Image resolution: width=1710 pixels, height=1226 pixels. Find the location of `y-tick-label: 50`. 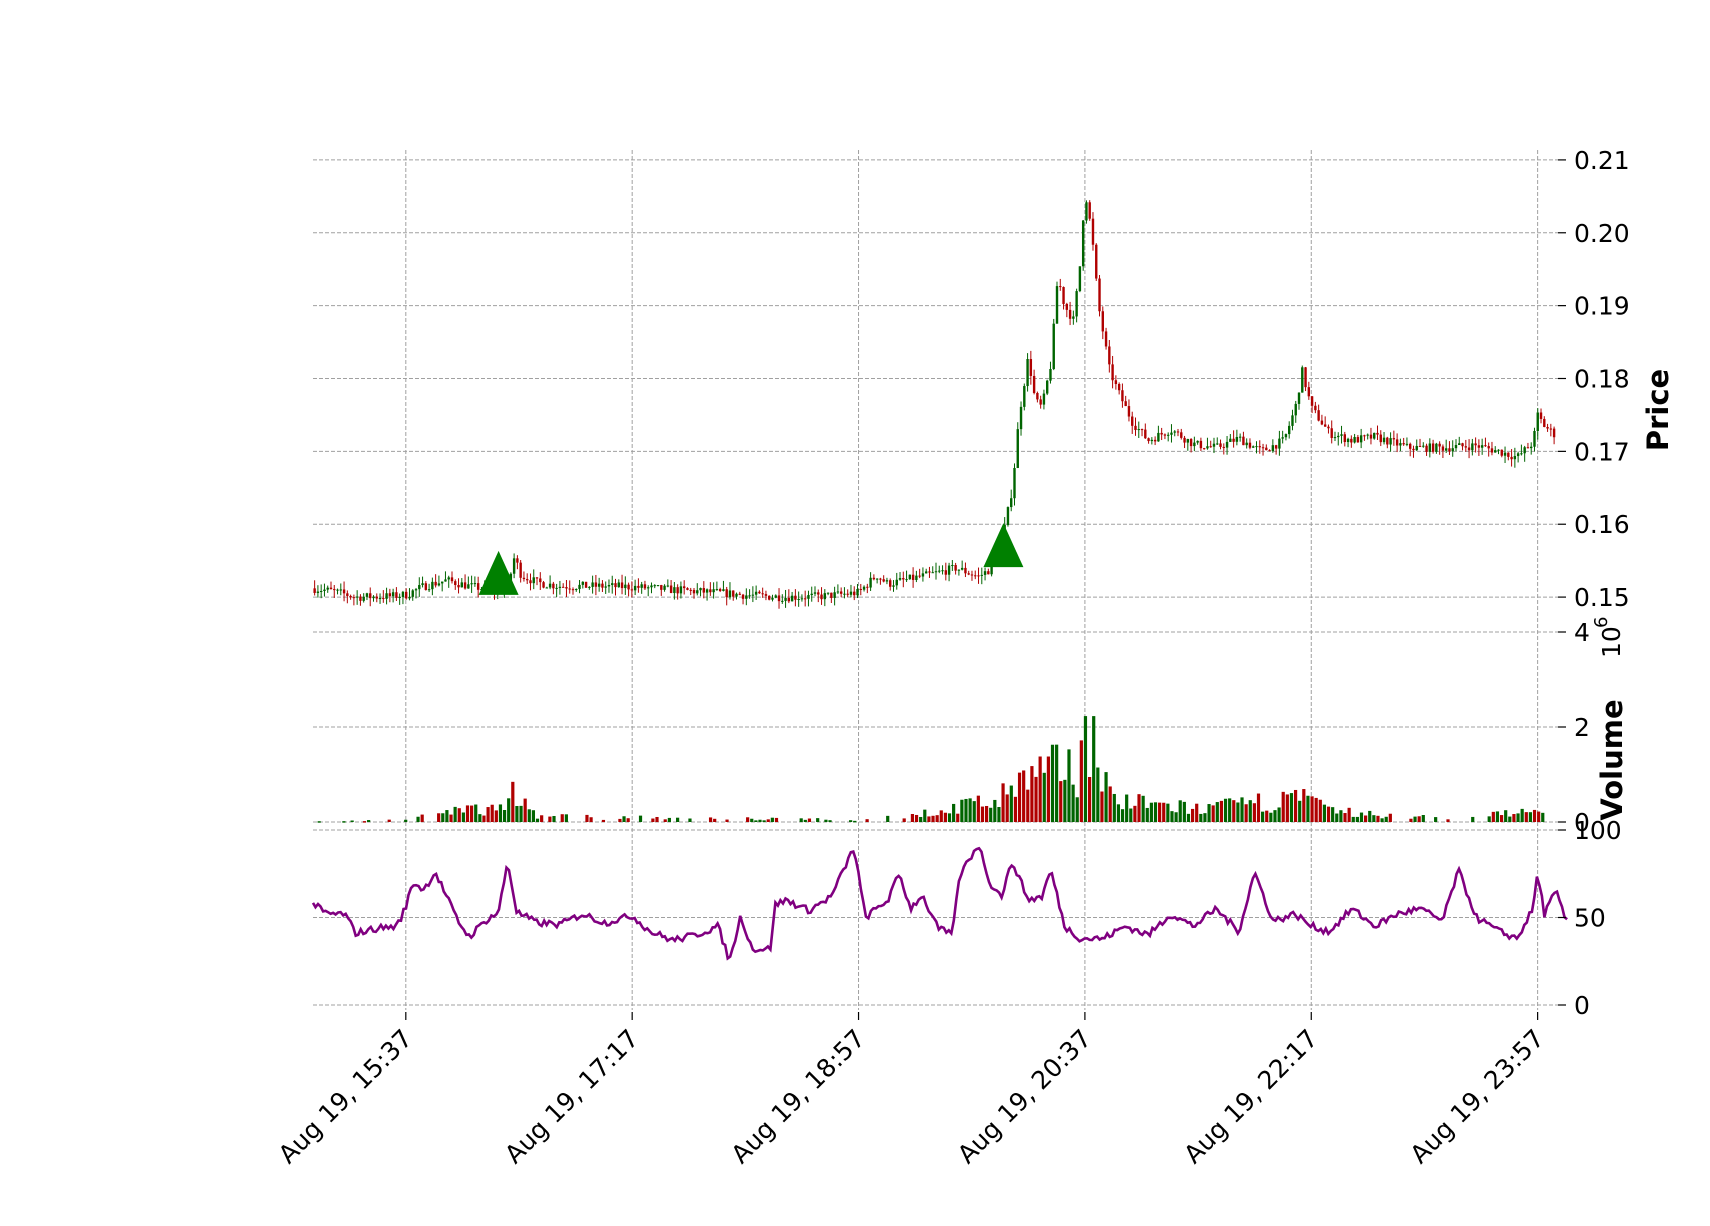

y-tick-label: 50 is located at coordinates (1590, 918).